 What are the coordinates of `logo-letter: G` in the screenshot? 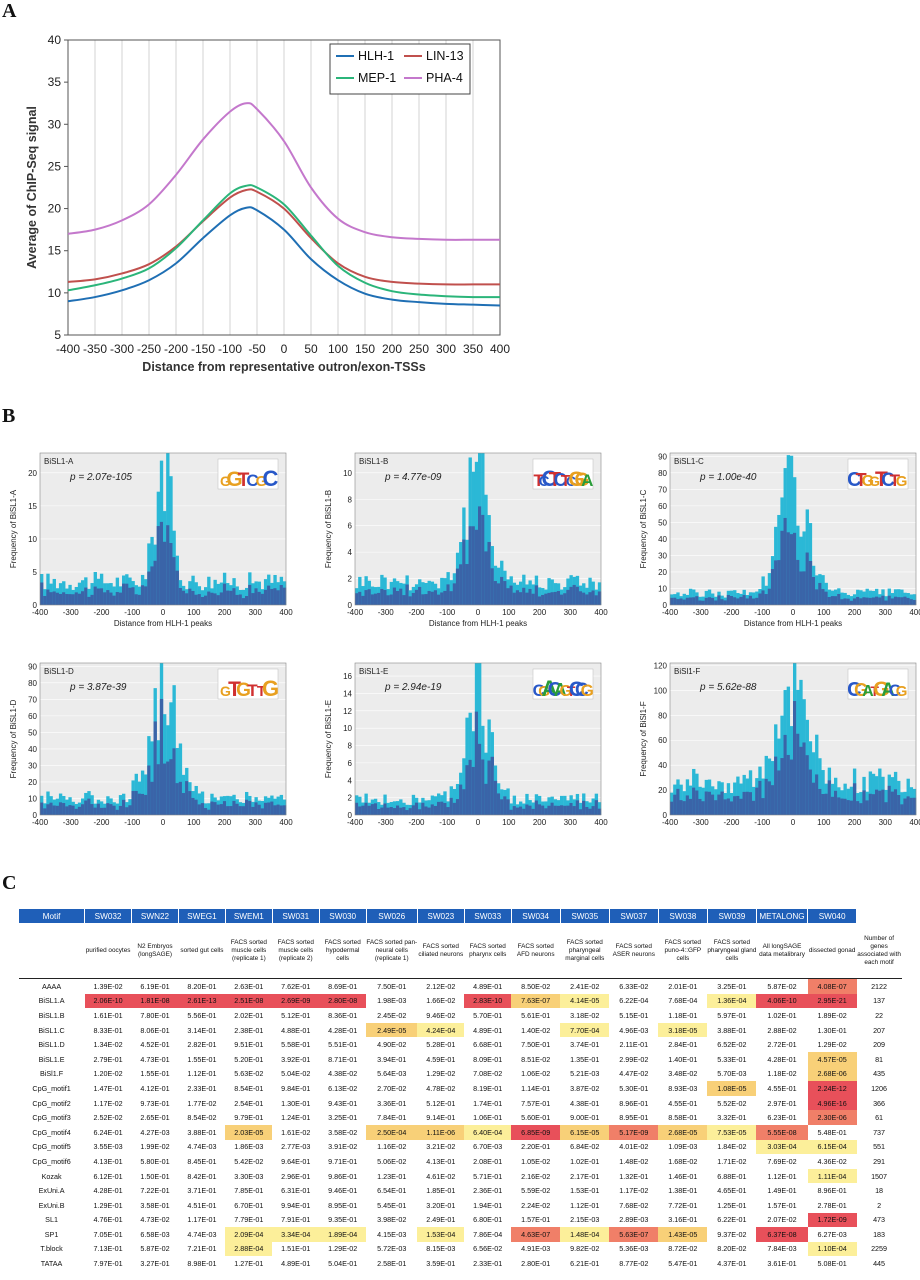 It's located at (587, 690).